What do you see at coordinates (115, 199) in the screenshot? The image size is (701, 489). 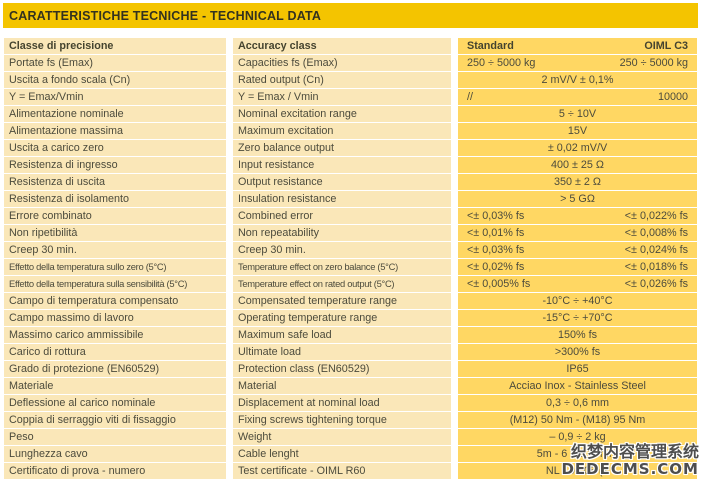 I see `cell-italian-label: Resistenza di isolamento` at bounding box center [115, 199].